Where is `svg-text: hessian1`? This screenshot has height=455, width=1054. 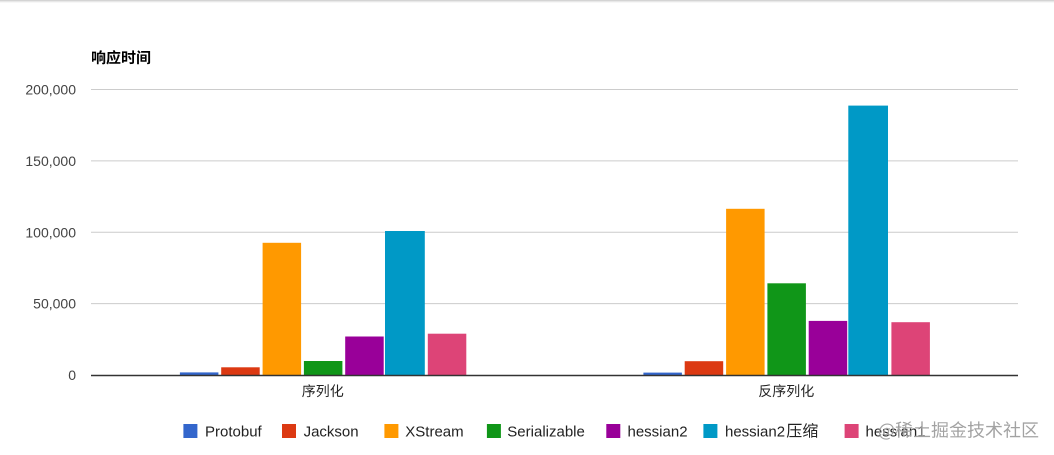 svg-text: hessian1 is located at coordinates (896, 432).